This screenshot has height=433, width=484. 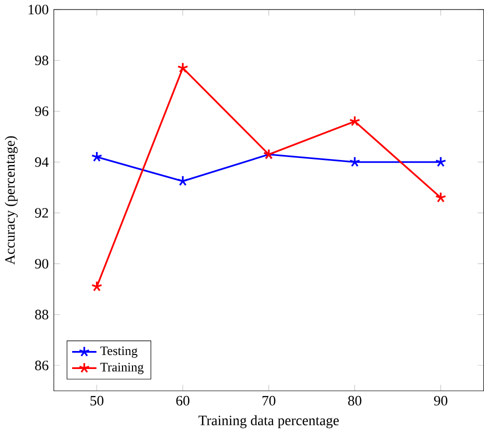 What do you see at coordinates (122, 368) in the screenshot?
I see `legend-label: Training` at bounding box center [122, 368].